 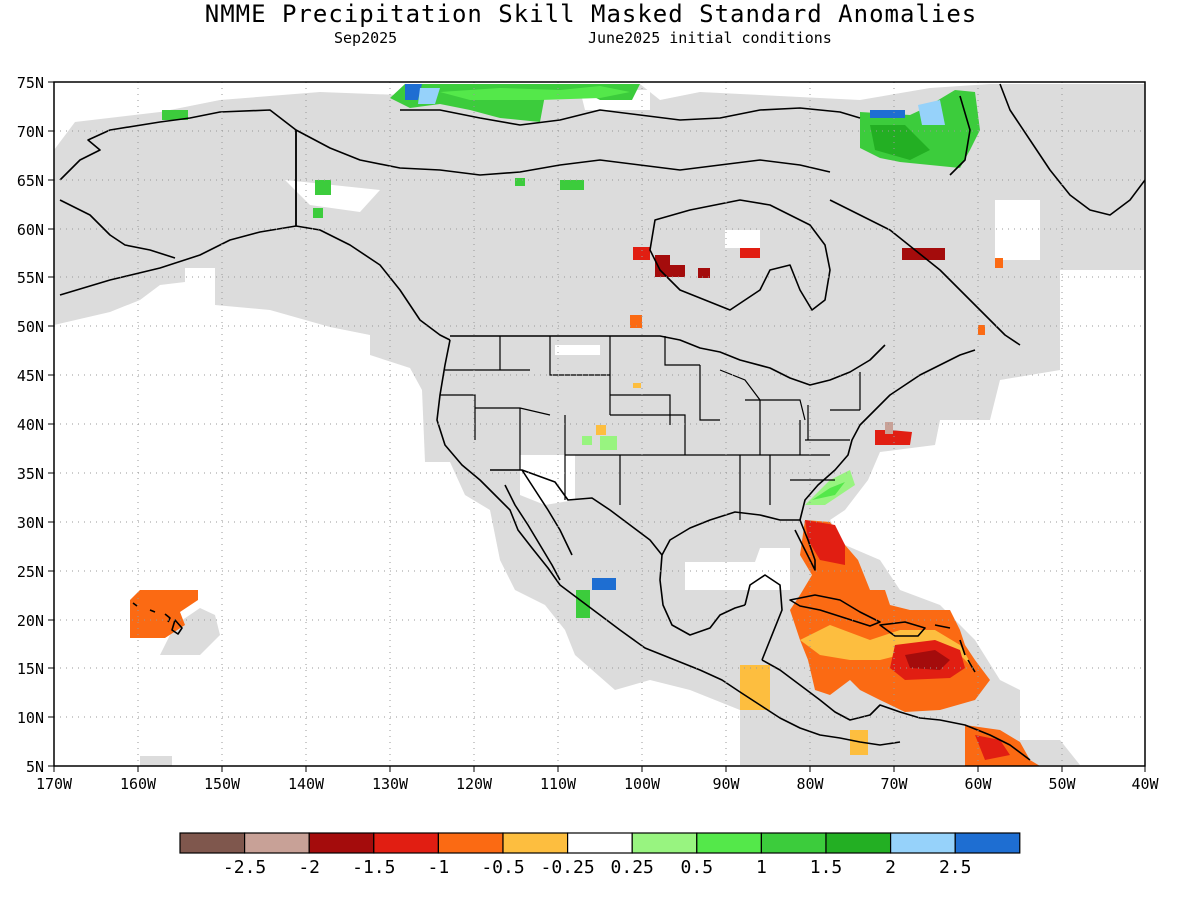 I want to click on colorbar-label: 1.5, so click(x=826, y=867).